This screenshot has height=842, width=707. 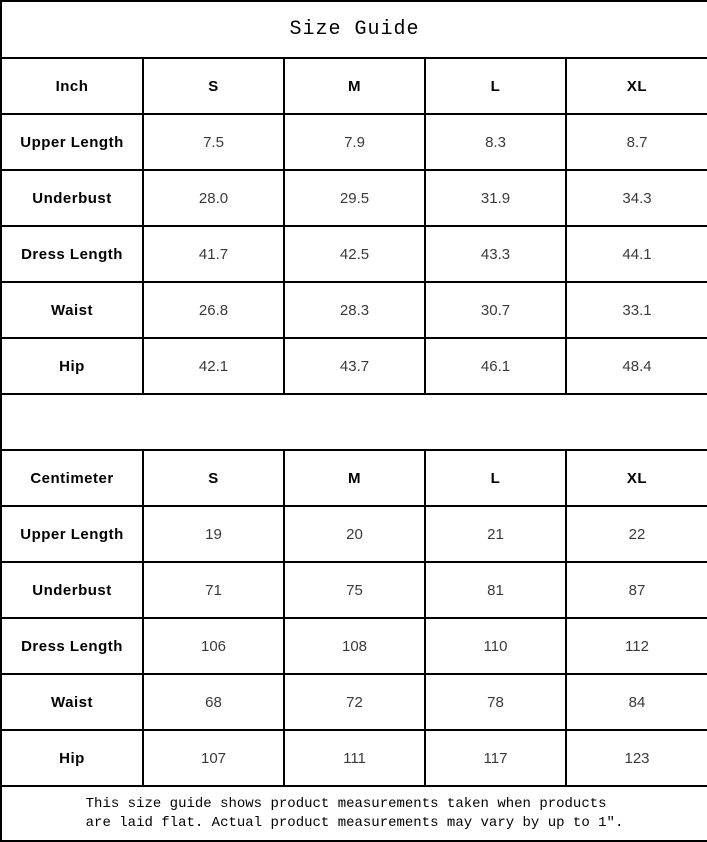 What do you see at coordinates (72, 86) in the screenshot?
I see `inch-unit-header: Inch` at bounding box center [72, 86].